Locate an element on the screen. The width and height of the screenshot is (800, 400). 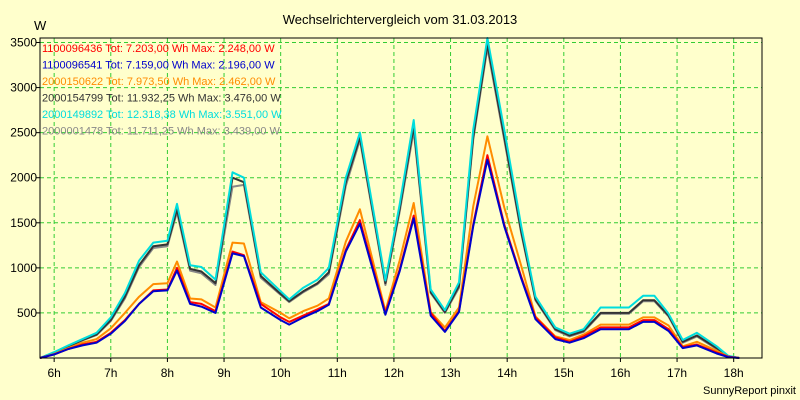
x-tick-label: 9h is located at coordinates (223, 373).